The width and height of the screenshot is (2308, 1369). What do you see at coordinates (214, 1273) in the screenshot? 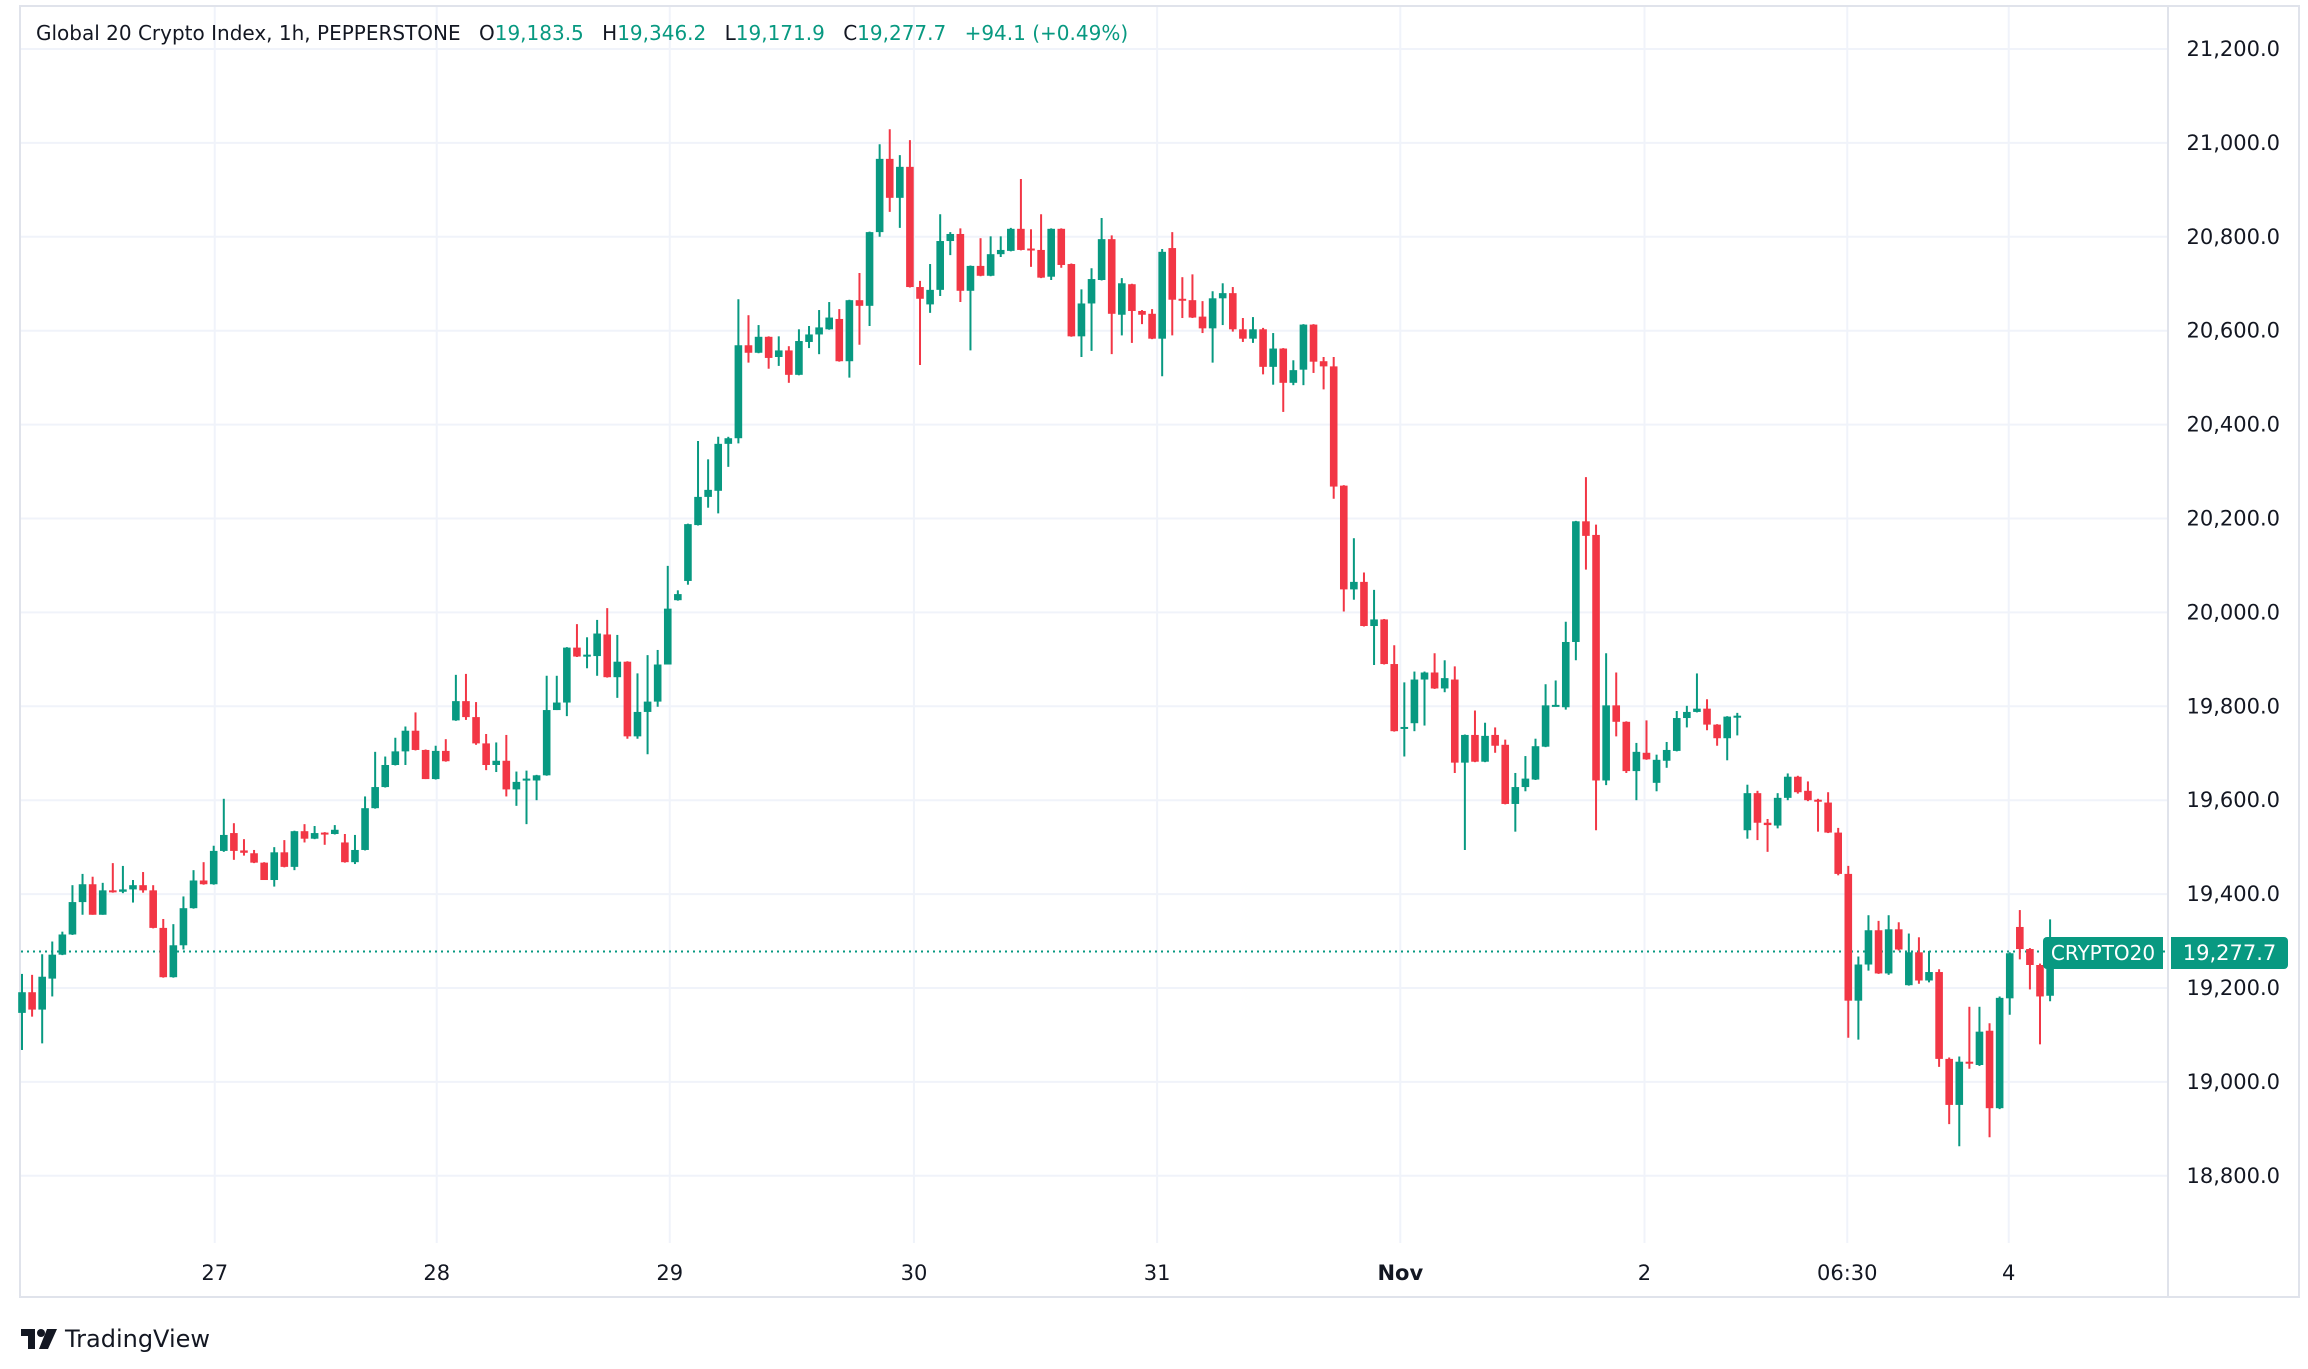
I see `x-tick-label: 27` at bounding box center [214, 1273].